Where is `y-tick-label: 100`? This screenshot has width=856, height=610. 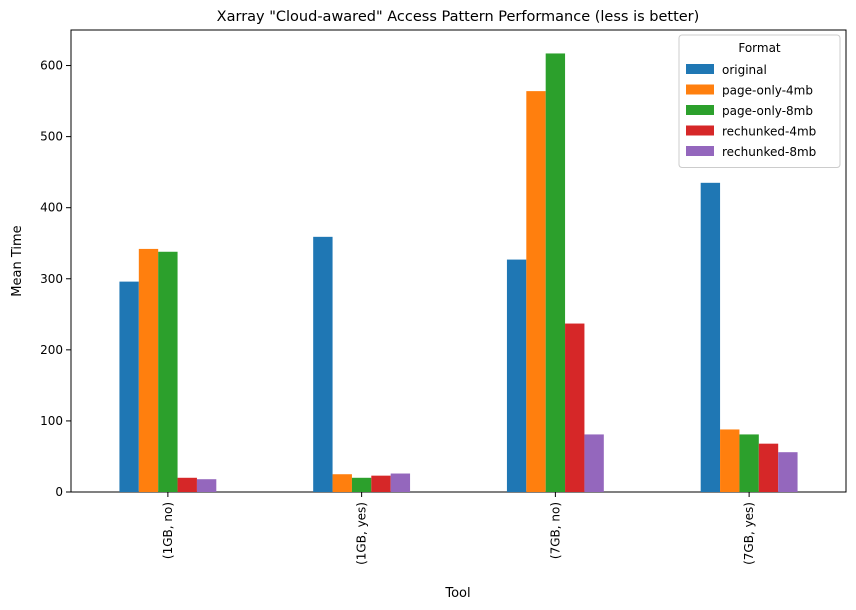
y-tick-label: 100 is located at coordinates (51, 421).